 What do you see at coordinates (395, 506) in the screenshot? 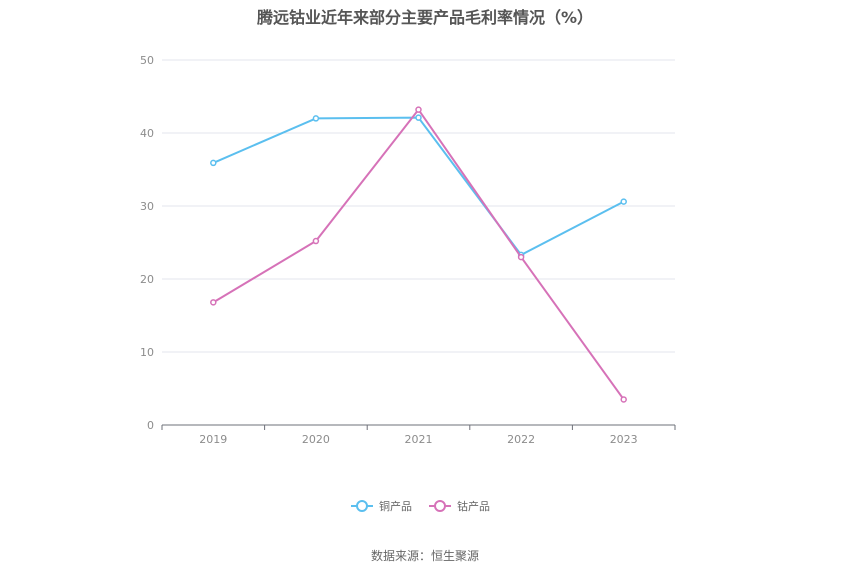
I see `legend-label: 铜产品` at bounding box center [395, 506].